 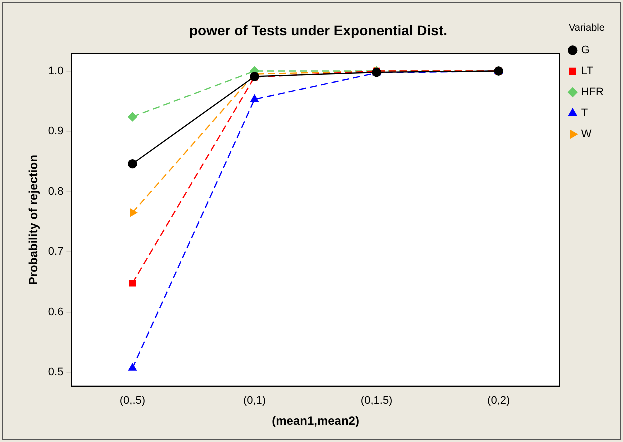 I want to click on x-tick-label: (0,1.5), so click(x=376, y=401).